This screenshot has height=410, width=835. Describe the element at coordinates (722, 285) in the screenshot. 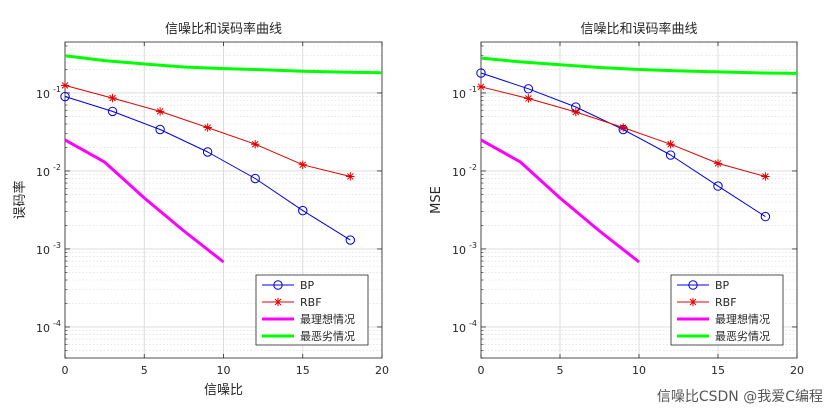

I see `legend-label: BP` at that location.